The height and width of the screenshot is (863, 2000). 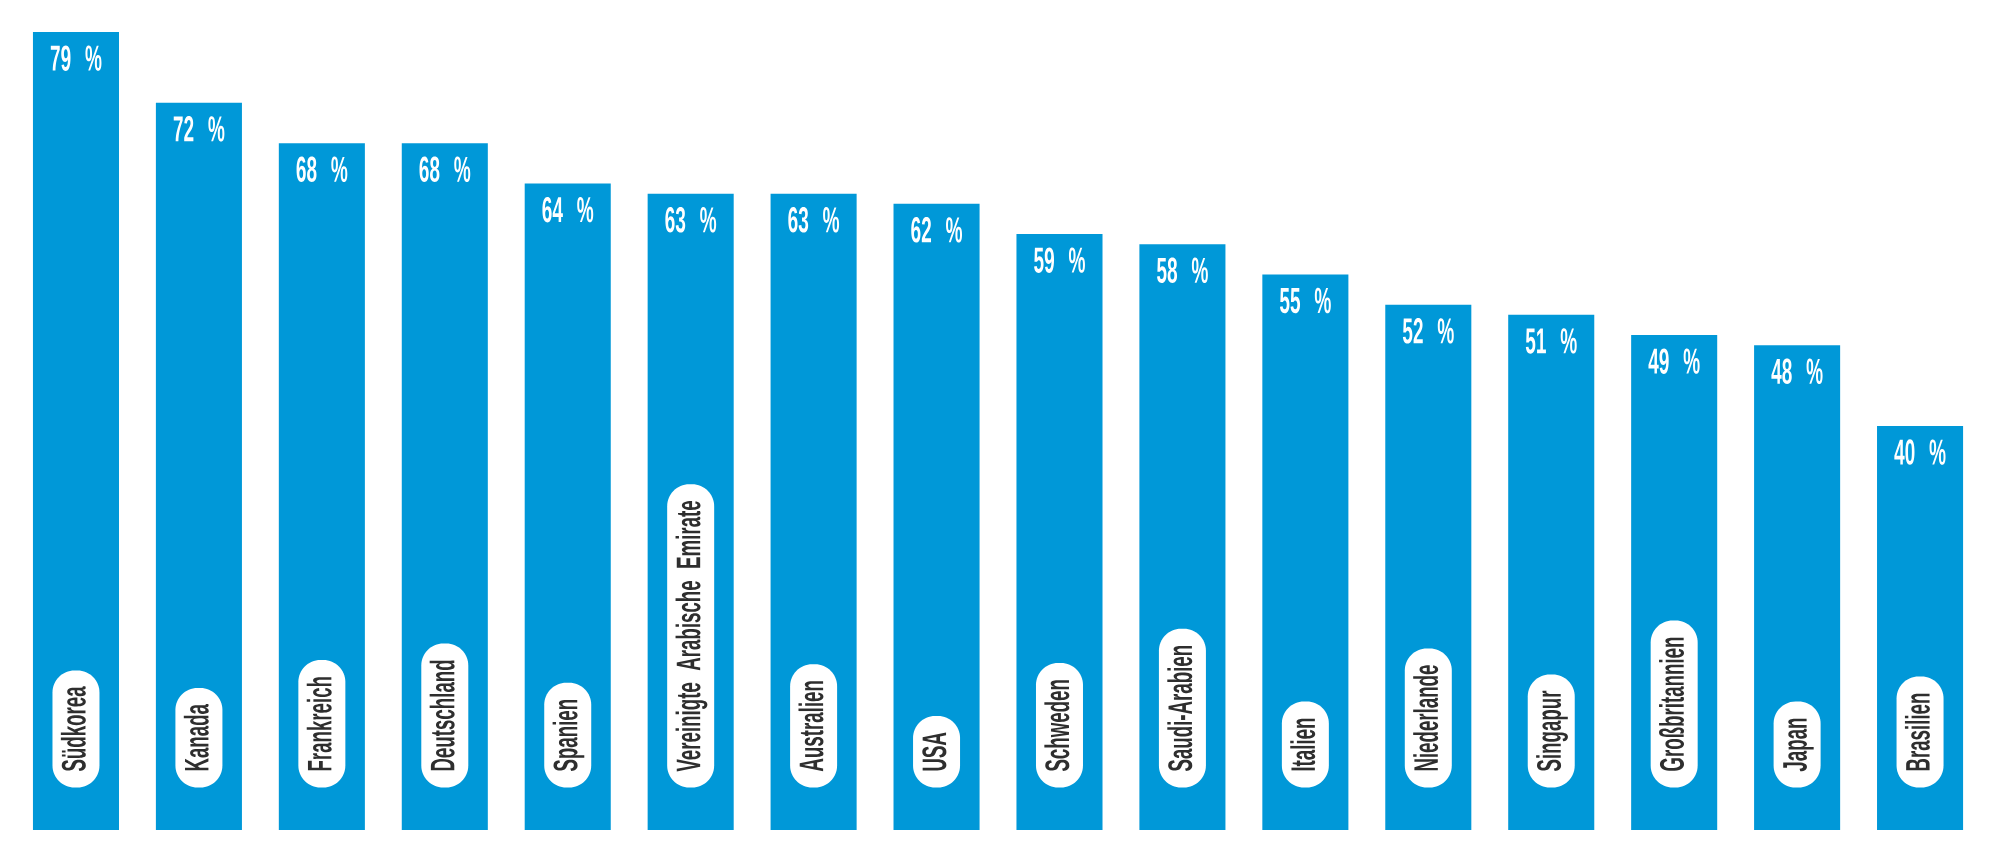 I want to click on x-tick-label: Frankreich, so click(x=319, y=724).